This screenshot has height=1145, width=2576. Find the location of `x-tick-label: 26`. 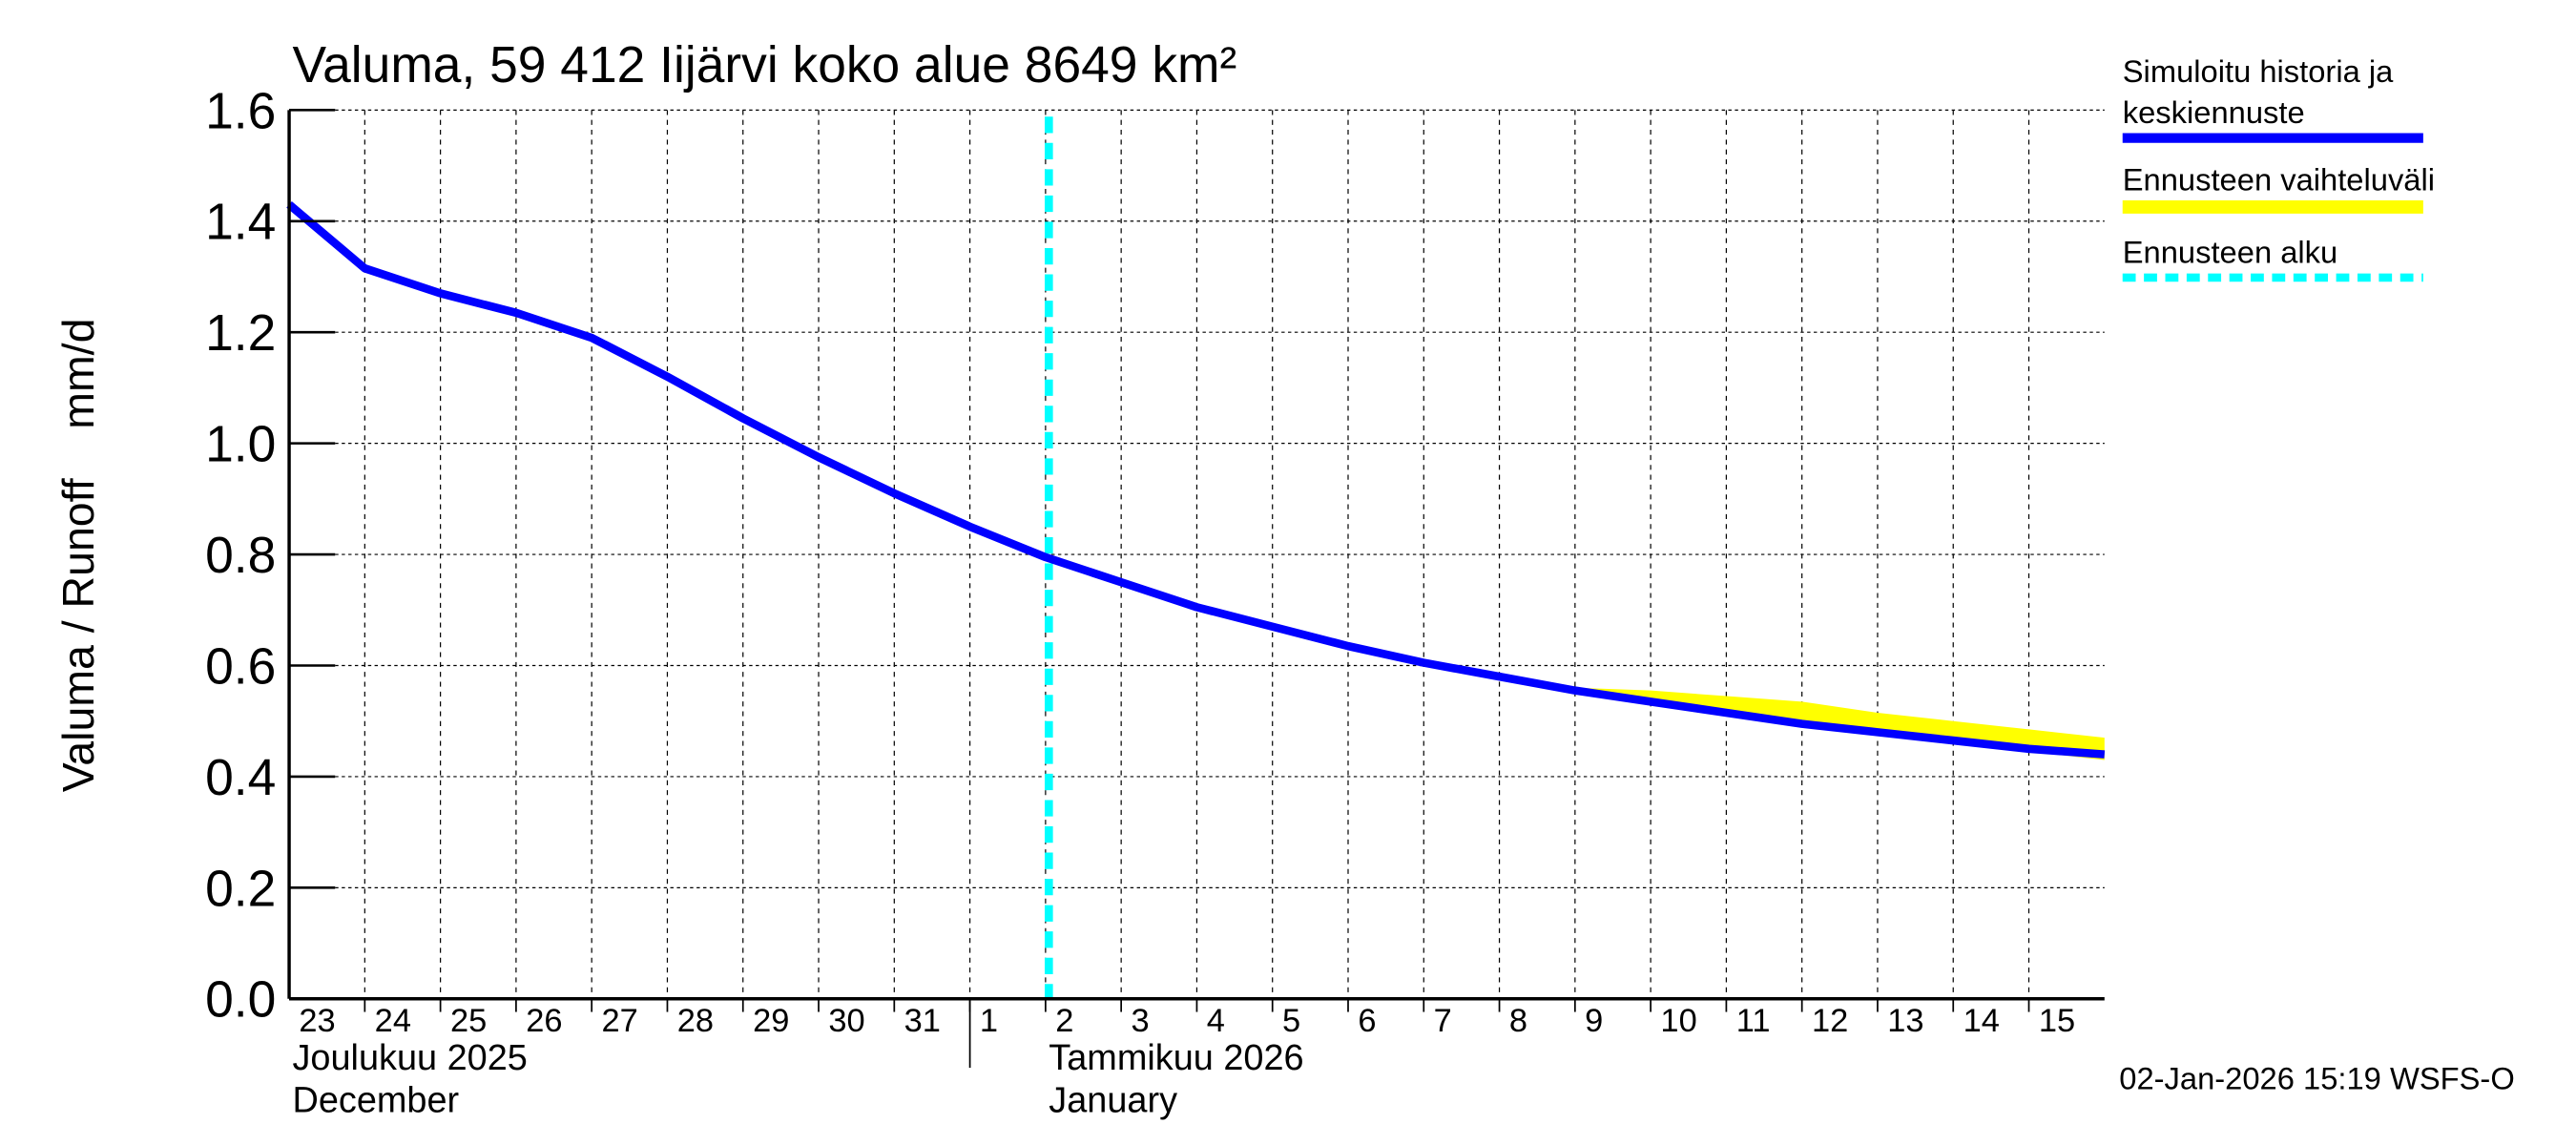

x-tick-label: 26 is located at coordinates (544, 1021).